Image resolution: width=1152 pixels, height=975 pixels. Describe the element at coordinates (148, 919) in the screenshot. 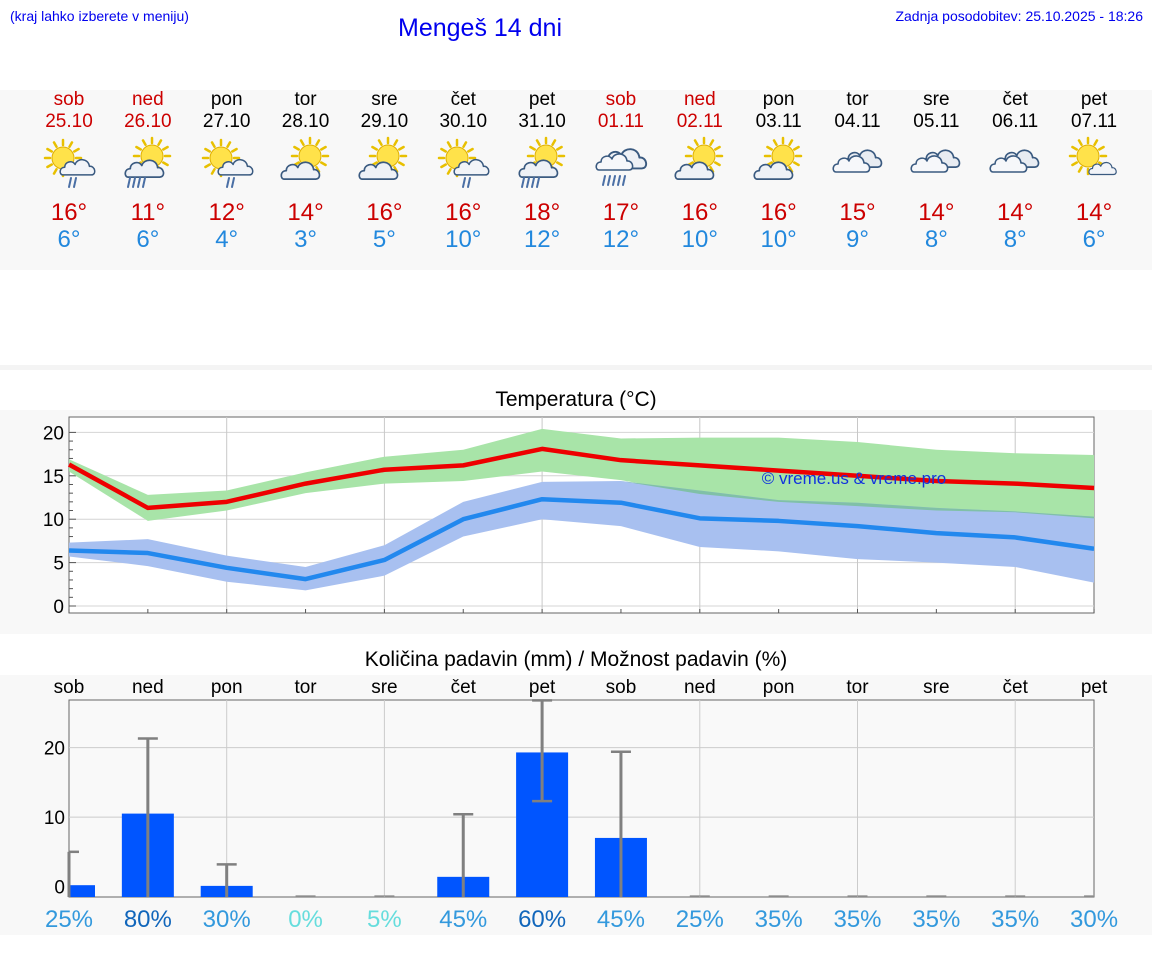

I see `precip-probability: 80%` at that location.